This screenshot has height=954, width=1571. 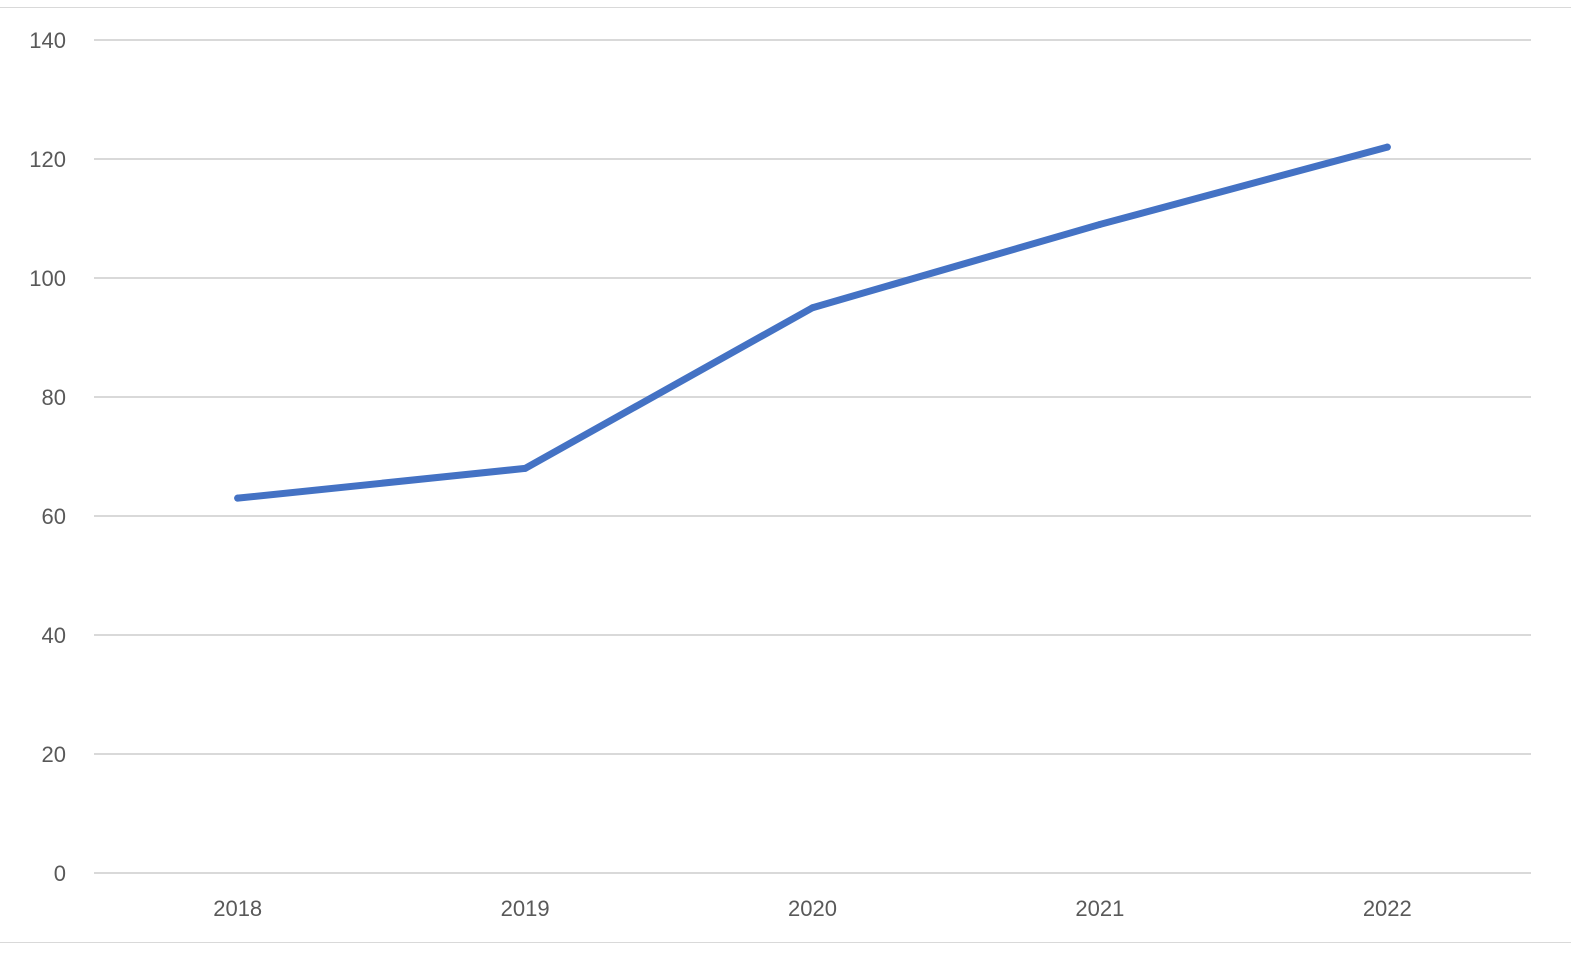 I want to click on y-tick-label: 60, so click(x=54, y=516).